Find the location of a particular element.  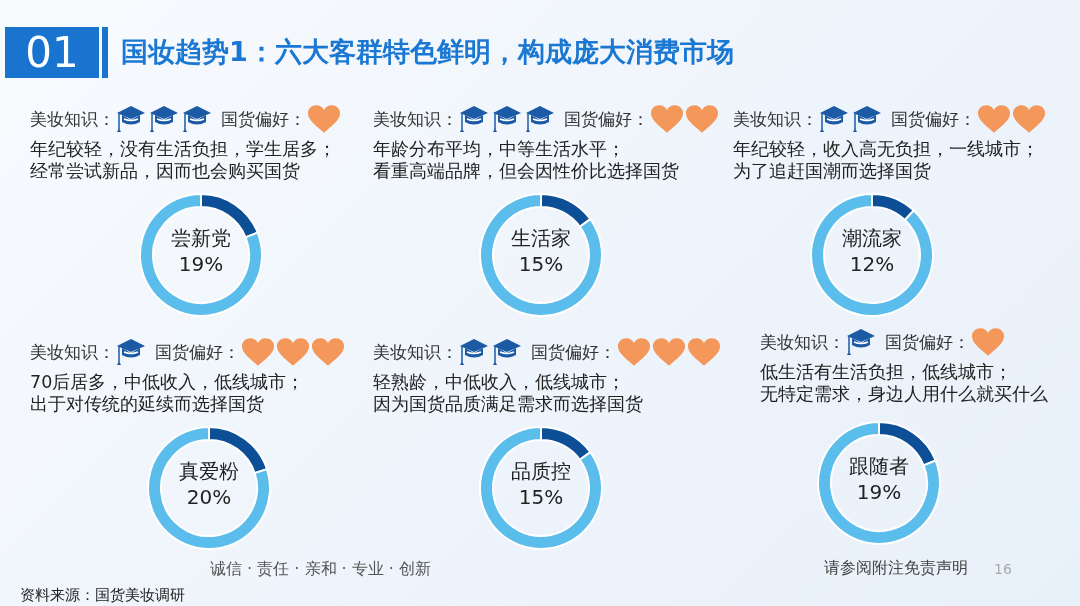

text: 经常尝试新品，因而也会购买国货 is located at coordinates (165, 171).